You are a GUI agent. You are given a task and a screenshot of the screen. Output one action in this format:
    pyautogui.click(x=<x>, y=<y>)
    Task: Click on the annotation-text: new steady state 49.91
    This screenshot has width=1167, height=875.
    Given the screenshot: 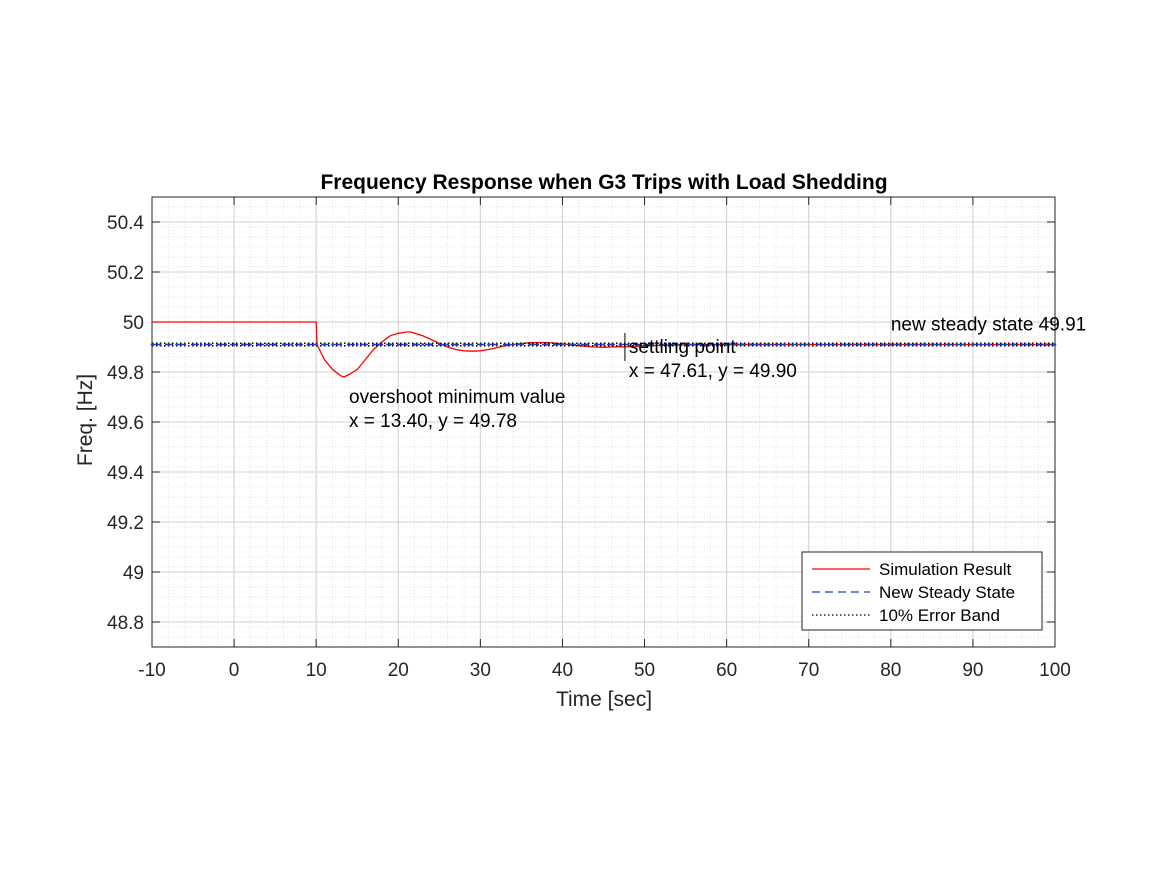 What is the action you would take?
    pyautogui.click(x=988, y=325)
    